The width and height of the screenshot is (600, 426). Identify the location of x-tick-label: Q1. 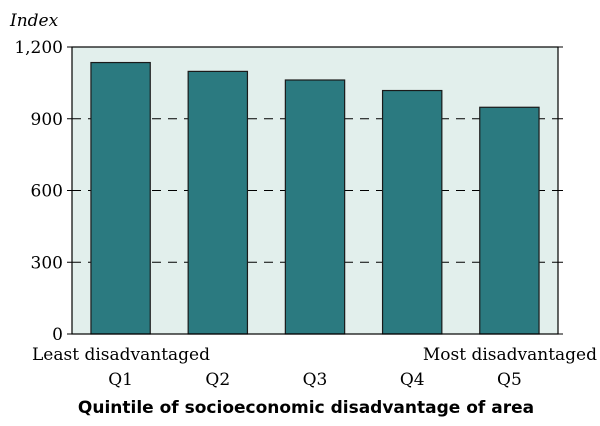
(120, 380).